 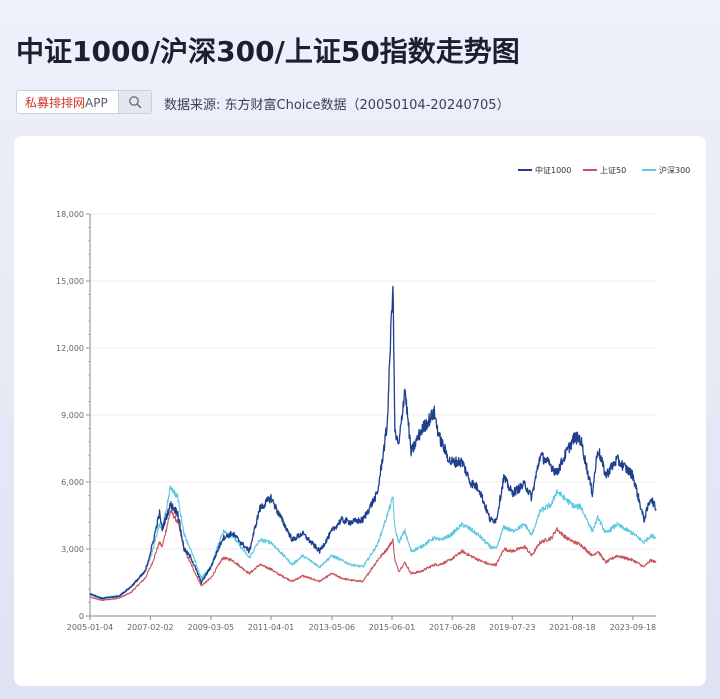 I want to click on x-tick-label: 2019-07-23, so click(x=512, y=627).